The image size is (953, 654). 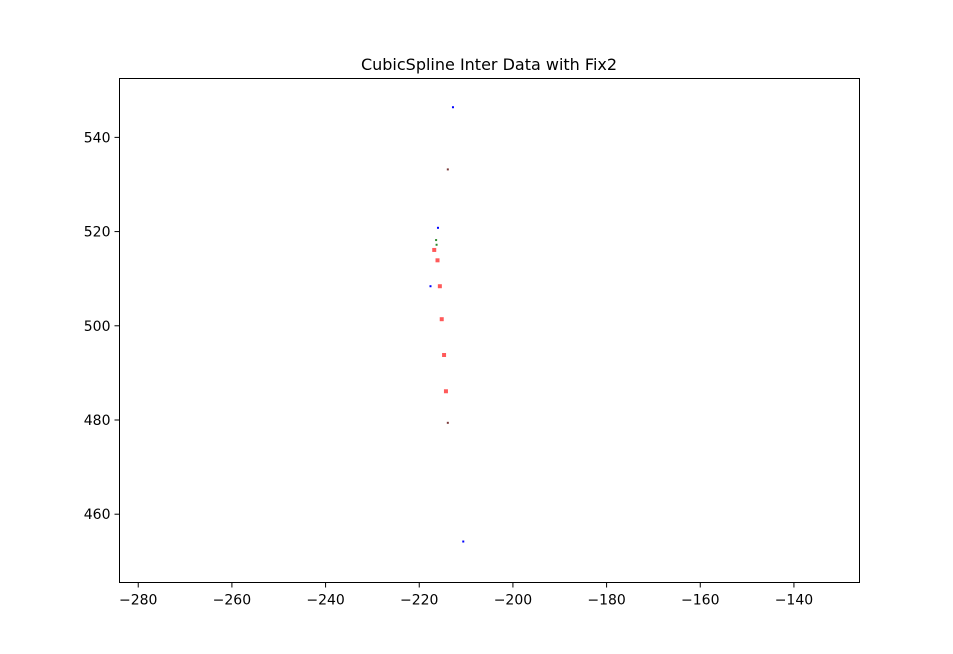 I want to click on x-tick-label: −260, so click(x=232, y=601).